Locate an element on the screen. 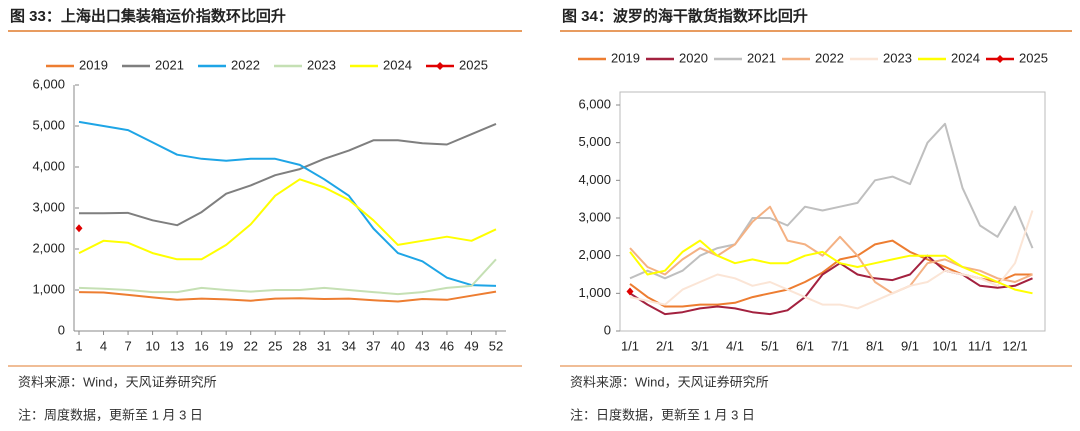 This screenshot has height=431, width=1080. x-tick-label: 1/1 is located at coordinates (630, 345).